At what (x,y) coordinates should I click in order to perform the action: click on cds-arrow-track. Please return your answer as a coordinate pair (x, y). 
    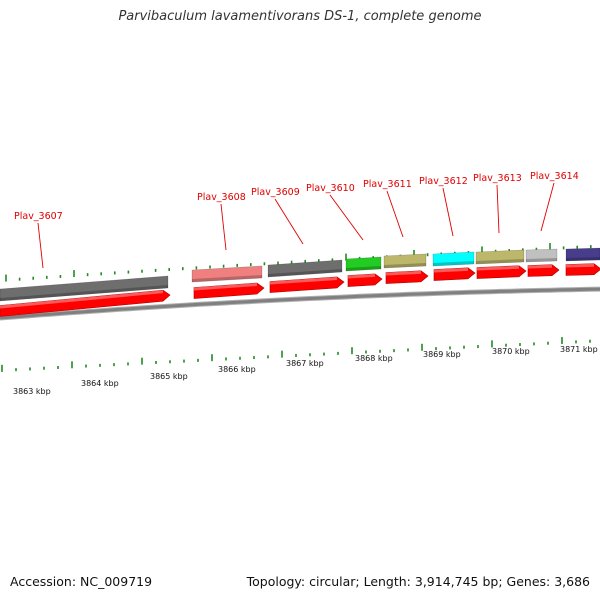
    Looking at the image, I should click on (300, 290).